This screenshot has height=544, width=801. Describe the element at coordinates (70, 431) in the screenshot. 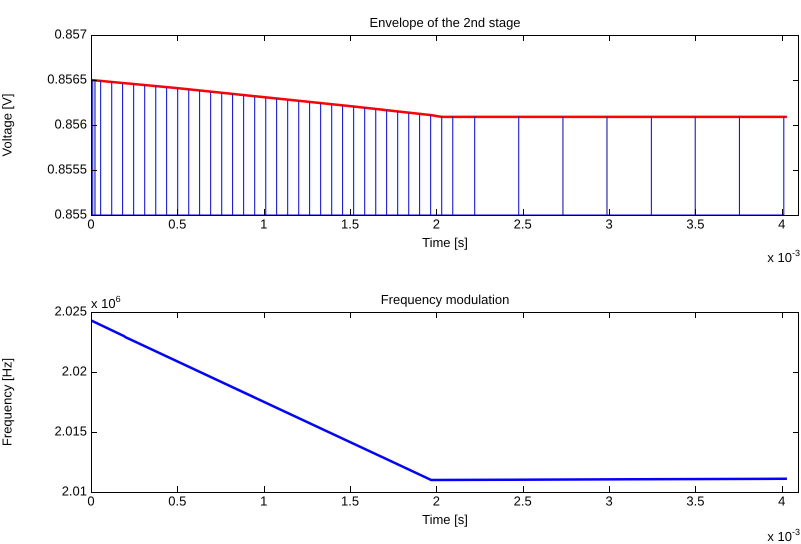

I see `y-tick-label: 2.015` at that location.